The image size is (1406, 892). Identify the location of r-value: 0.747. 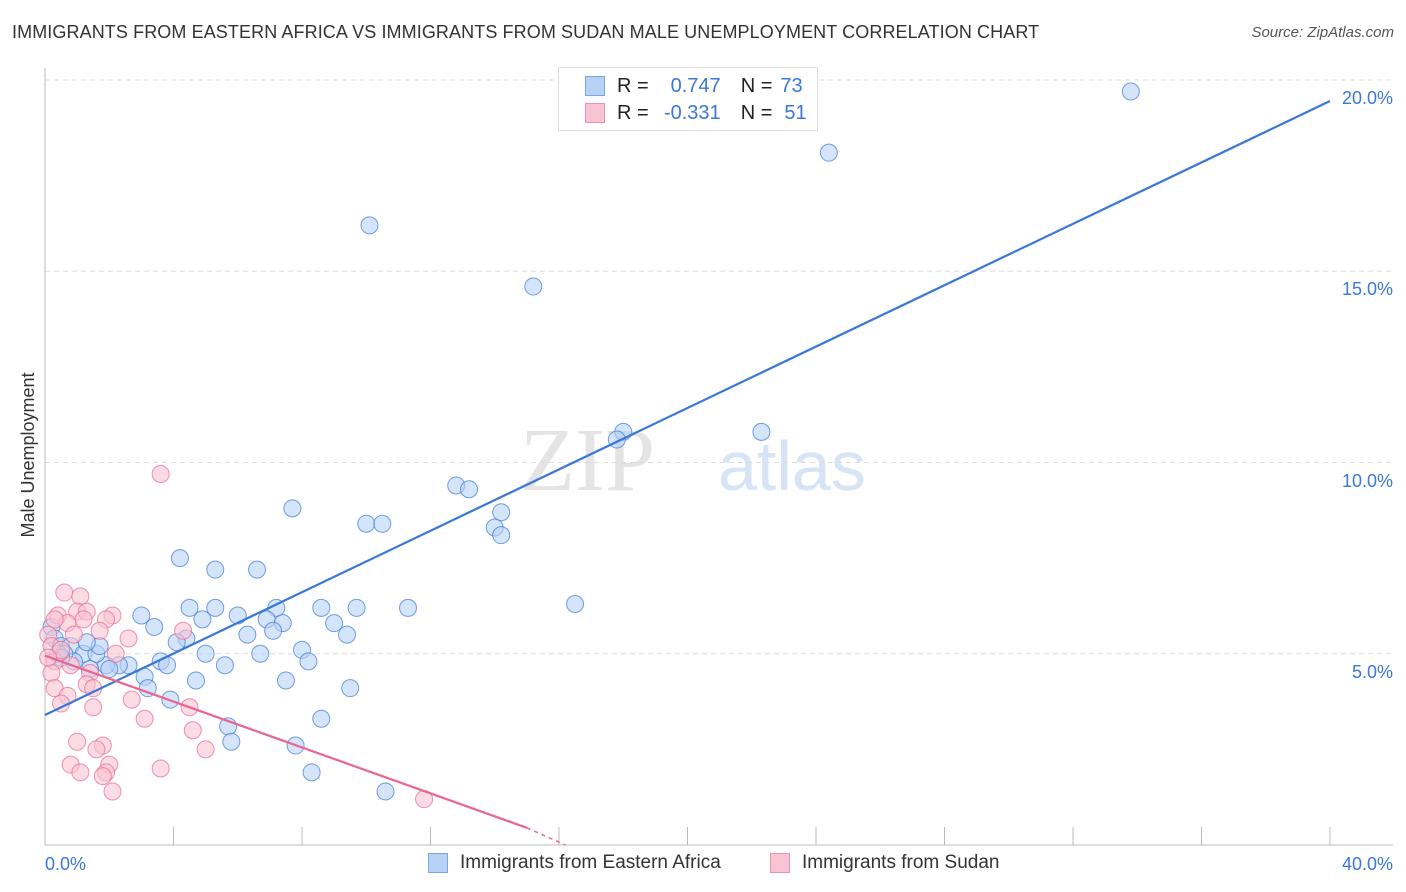
(695, 85).